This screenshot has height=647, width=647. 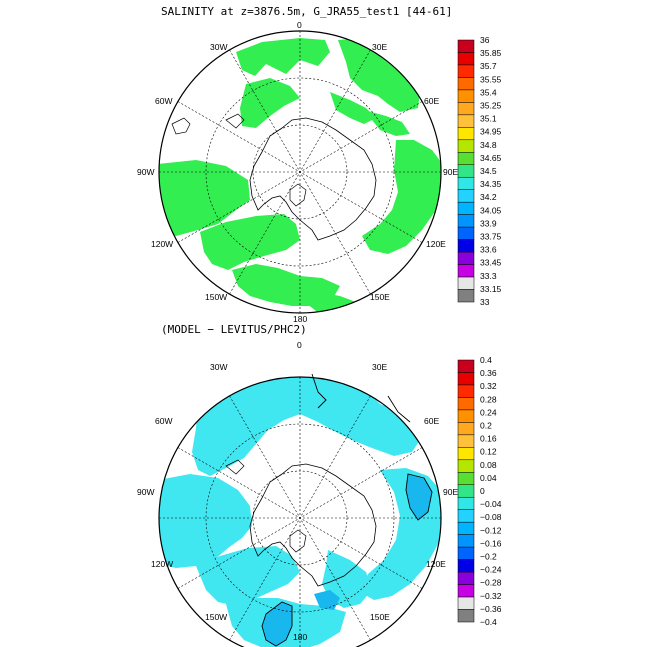 I want to click on panel2-lon-150w: 150W, so click(x=216, y=617).